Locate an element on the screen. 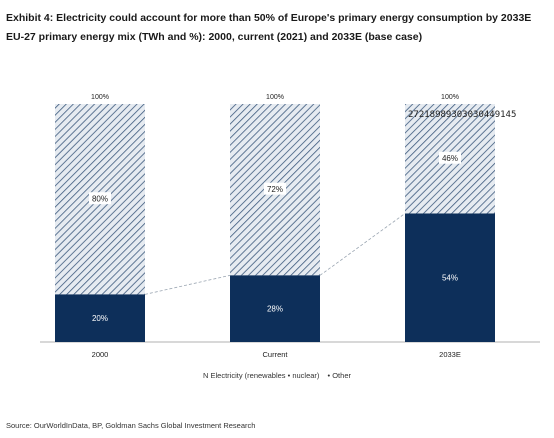  bar-electricity-2033e is located at coordinates (450, 277).